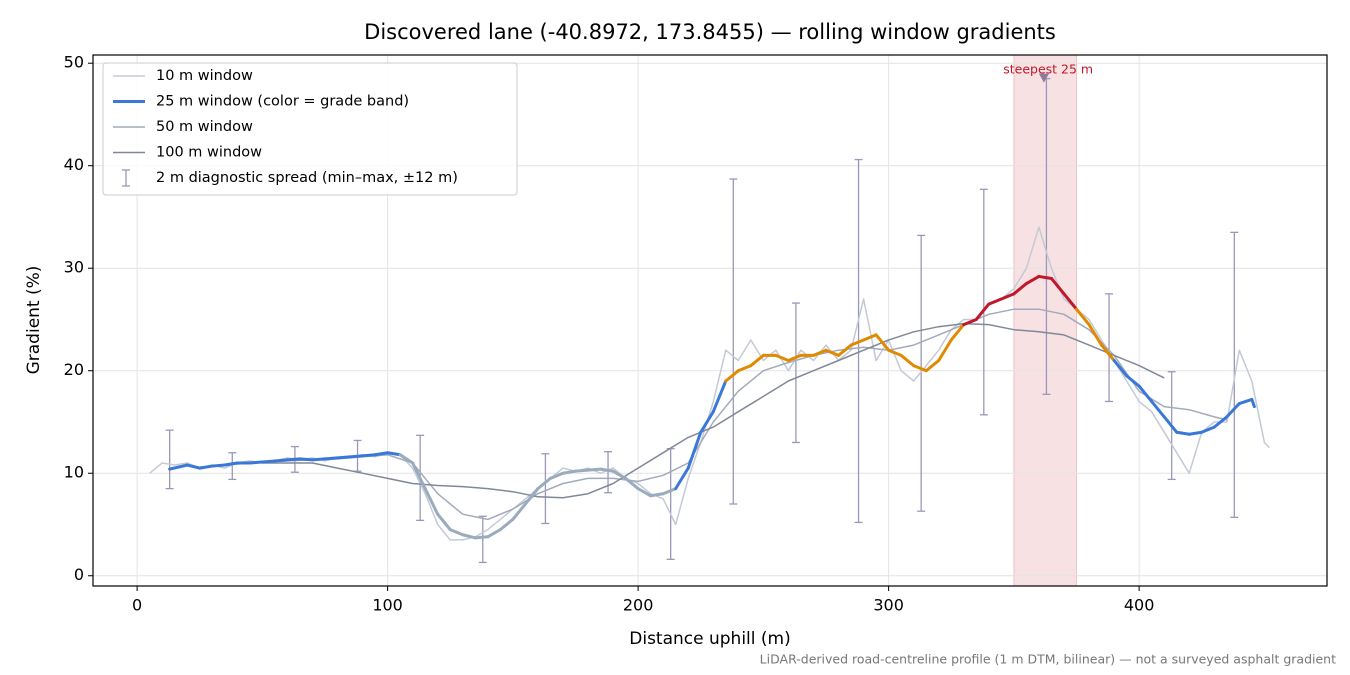  I want to click on legend-label: 25 m window (color = grade band), so click(282, 102).